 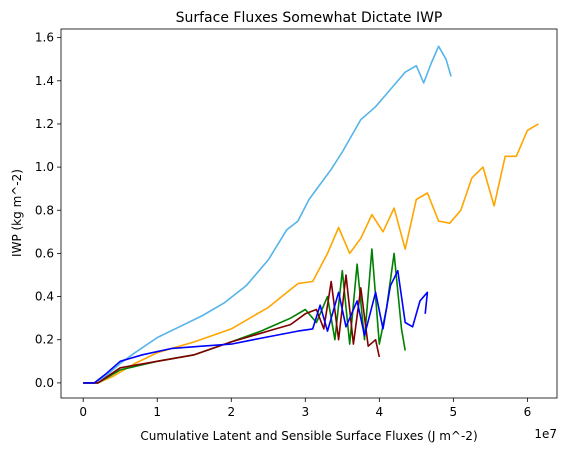 I want to click on y-tick-label: 0.2, so click(x=44, y=340).